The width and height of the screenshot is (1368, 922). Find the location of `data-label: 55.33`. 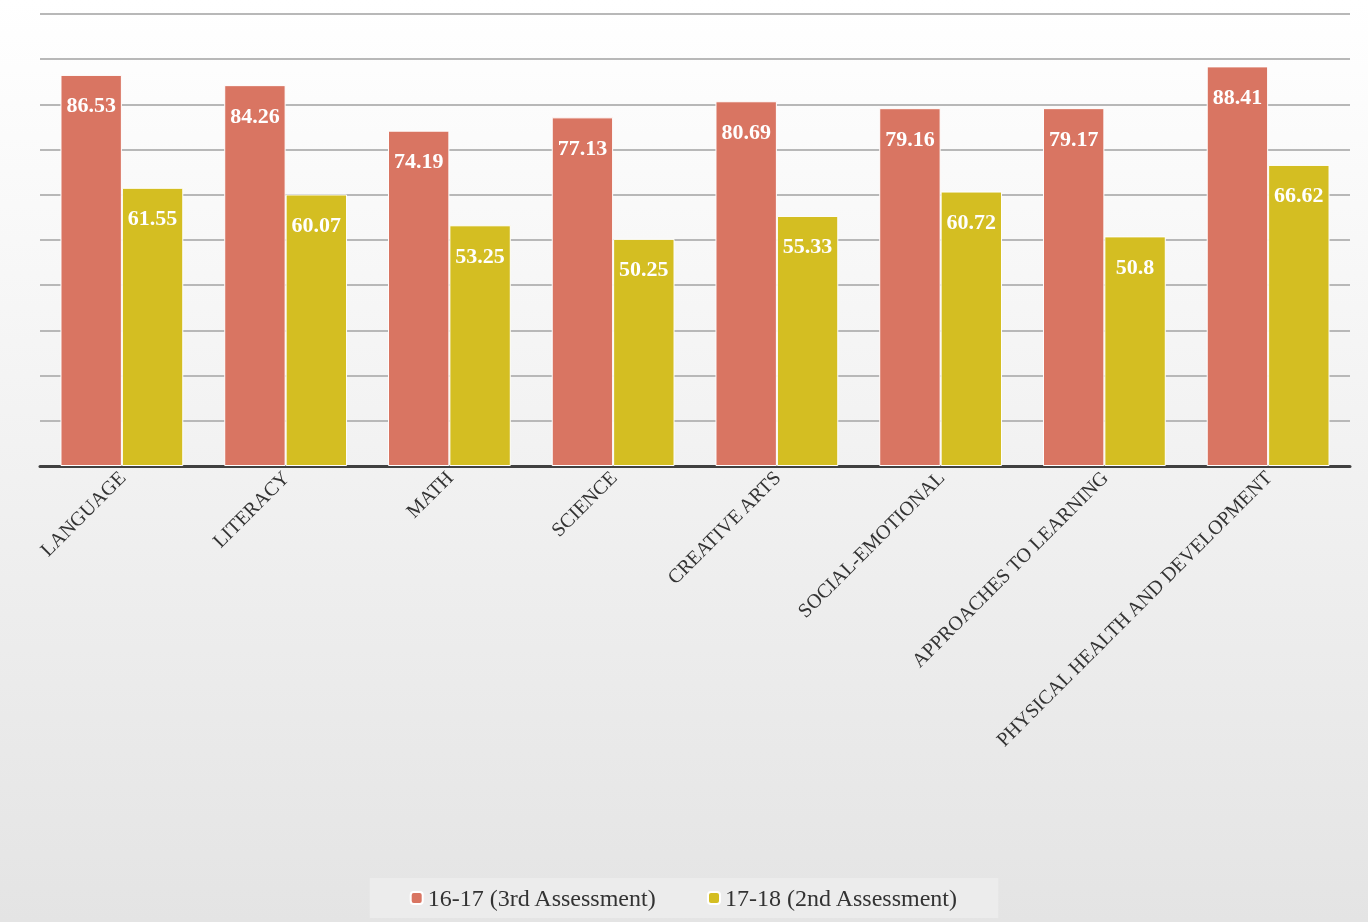

data-label: 55.33 is located at coordinates (807, 246).